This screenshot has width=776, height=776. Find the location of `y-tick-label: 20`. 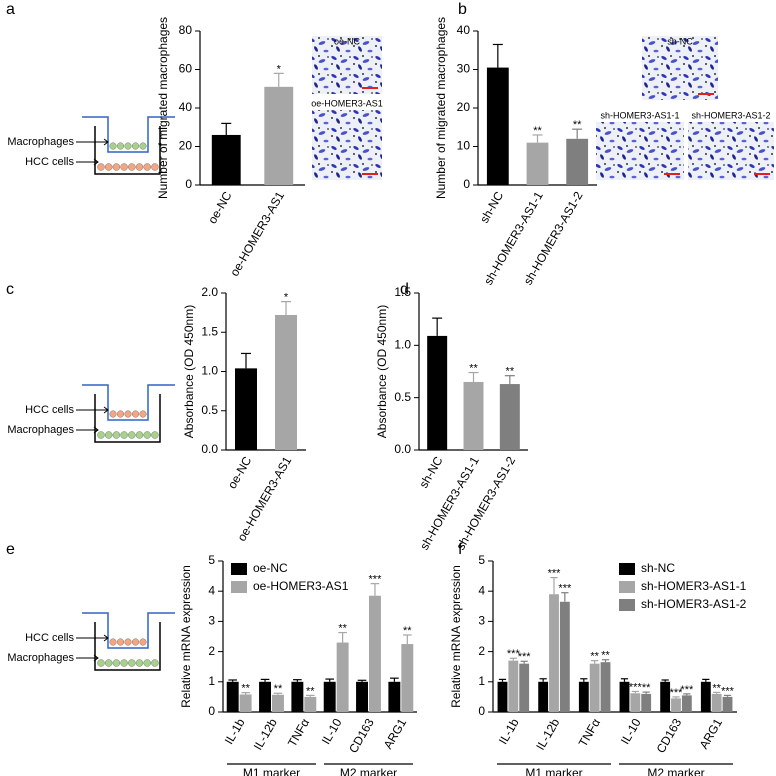

y-tick-label: 20 is located at coordinates (464, 107).